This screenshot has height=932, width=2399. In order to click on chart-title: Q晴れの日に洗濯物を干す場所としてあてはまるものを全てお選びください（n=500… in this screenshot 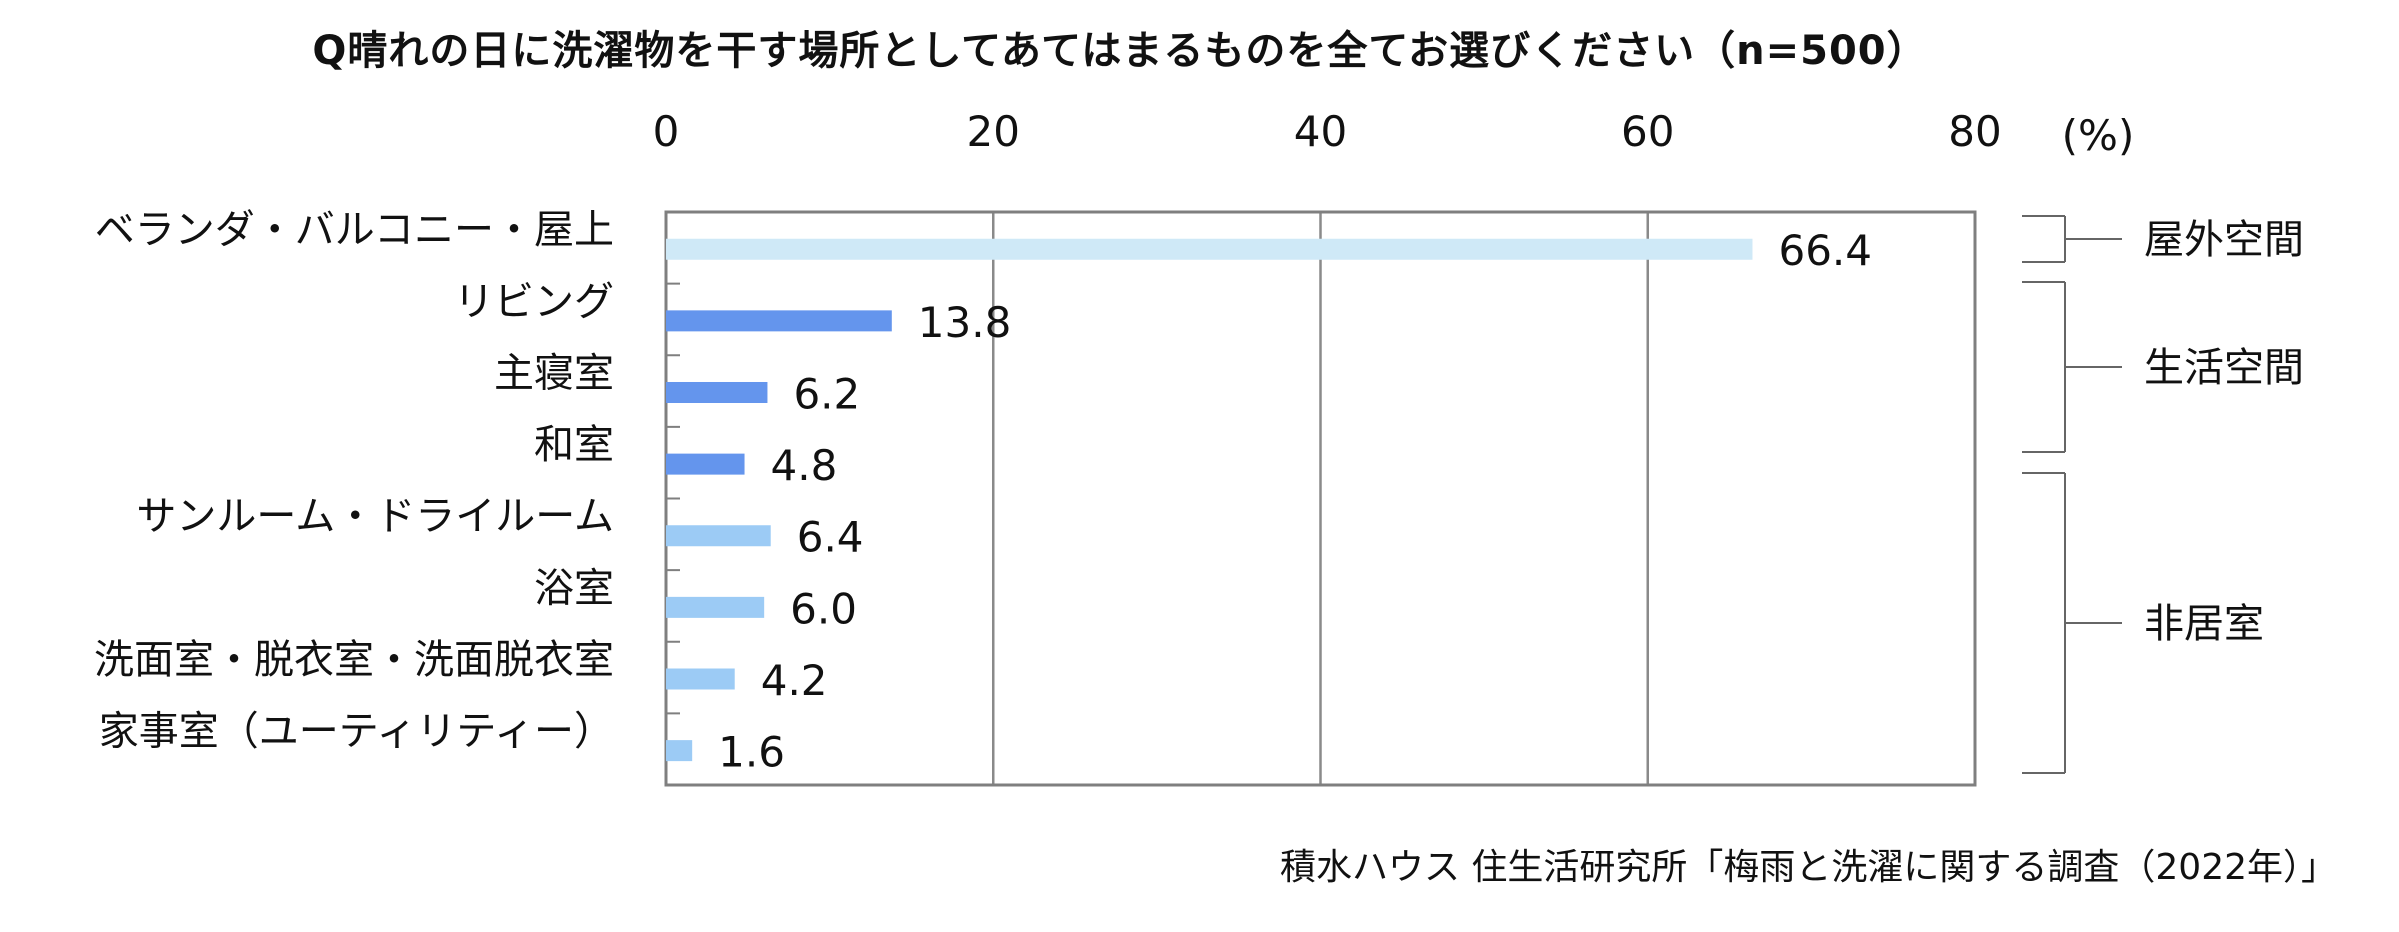, I will do `click(1120, 51)`.